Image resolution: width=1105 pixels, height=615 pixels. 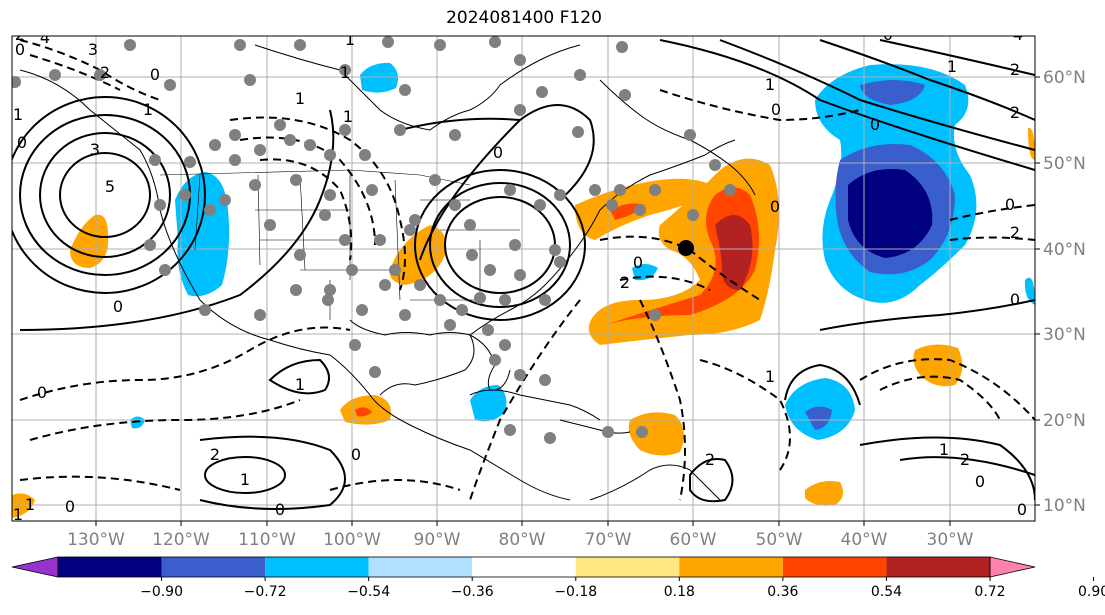 I want to click on colorbar-outline, so click(x=524, y=567).